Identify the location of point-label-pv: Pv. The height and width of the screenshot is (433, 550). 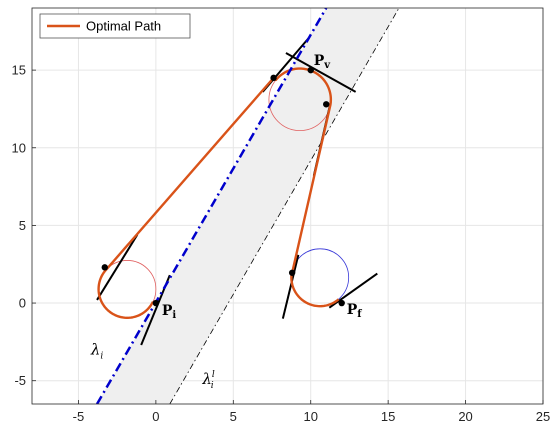
(323, 62).